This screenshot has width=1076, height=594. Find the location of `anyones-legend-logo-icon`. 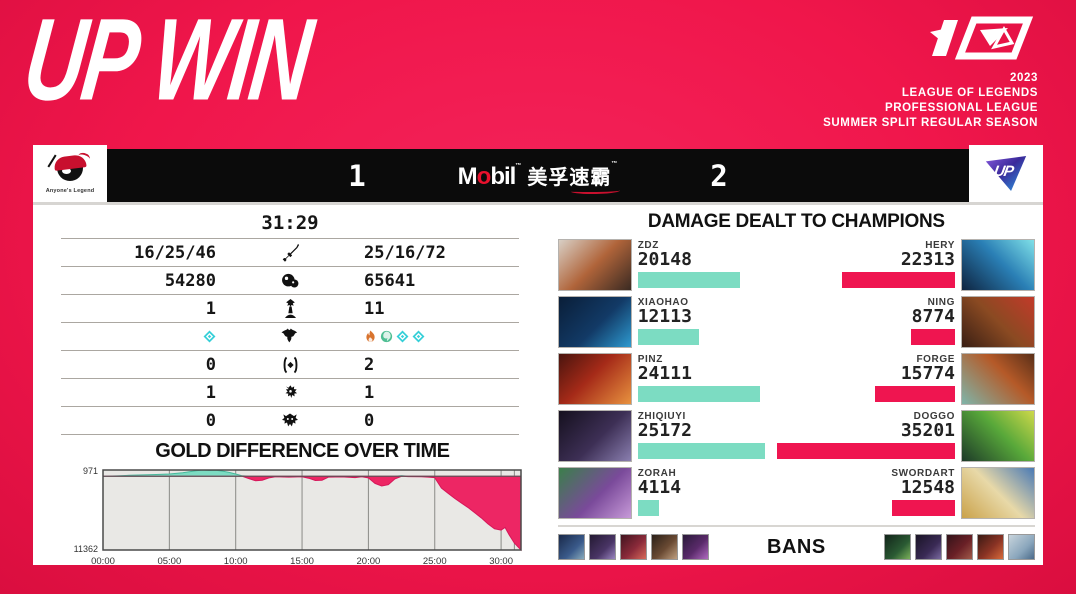

anyones-legend-logo-icon is located at coordinates (69, 169).